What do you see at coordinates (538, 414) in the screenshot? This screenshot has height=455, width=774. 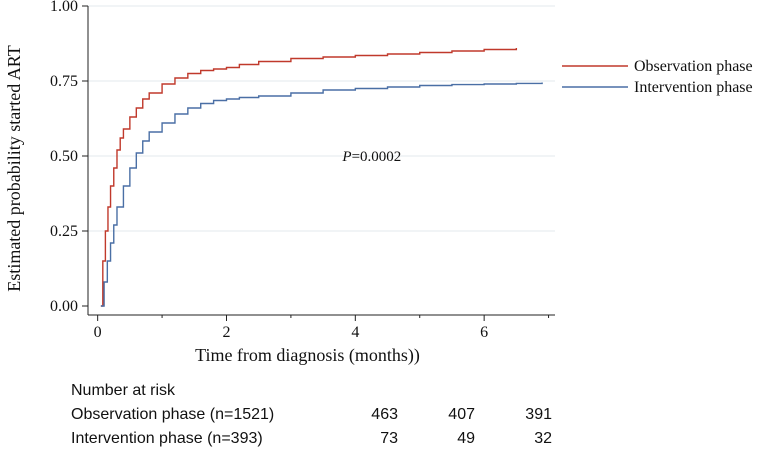 I see `risk-obs-value-6: 391` at bounding box center [538, 414].